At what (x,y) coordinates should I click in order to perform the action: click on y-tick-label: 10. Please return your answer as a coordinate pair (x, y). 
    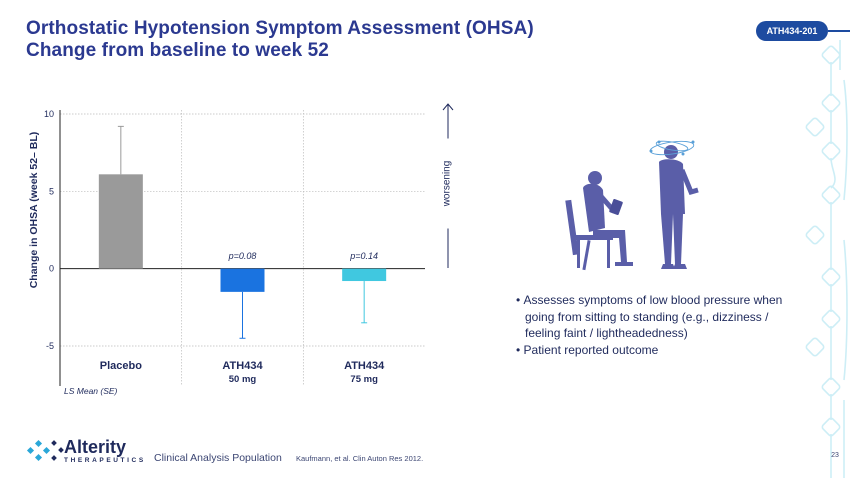
    Looking at the image, I should click on (49, 114).